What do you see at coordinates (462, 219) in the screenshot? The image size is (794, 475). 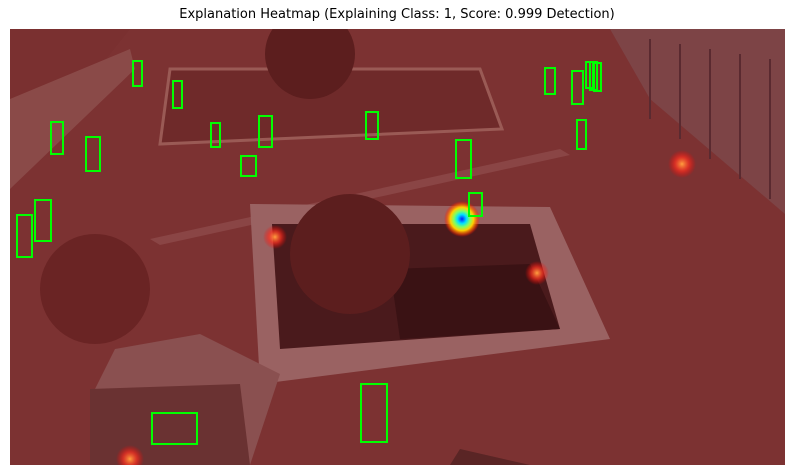 I see `heat-spot-main` at bounding box center [462, 219].